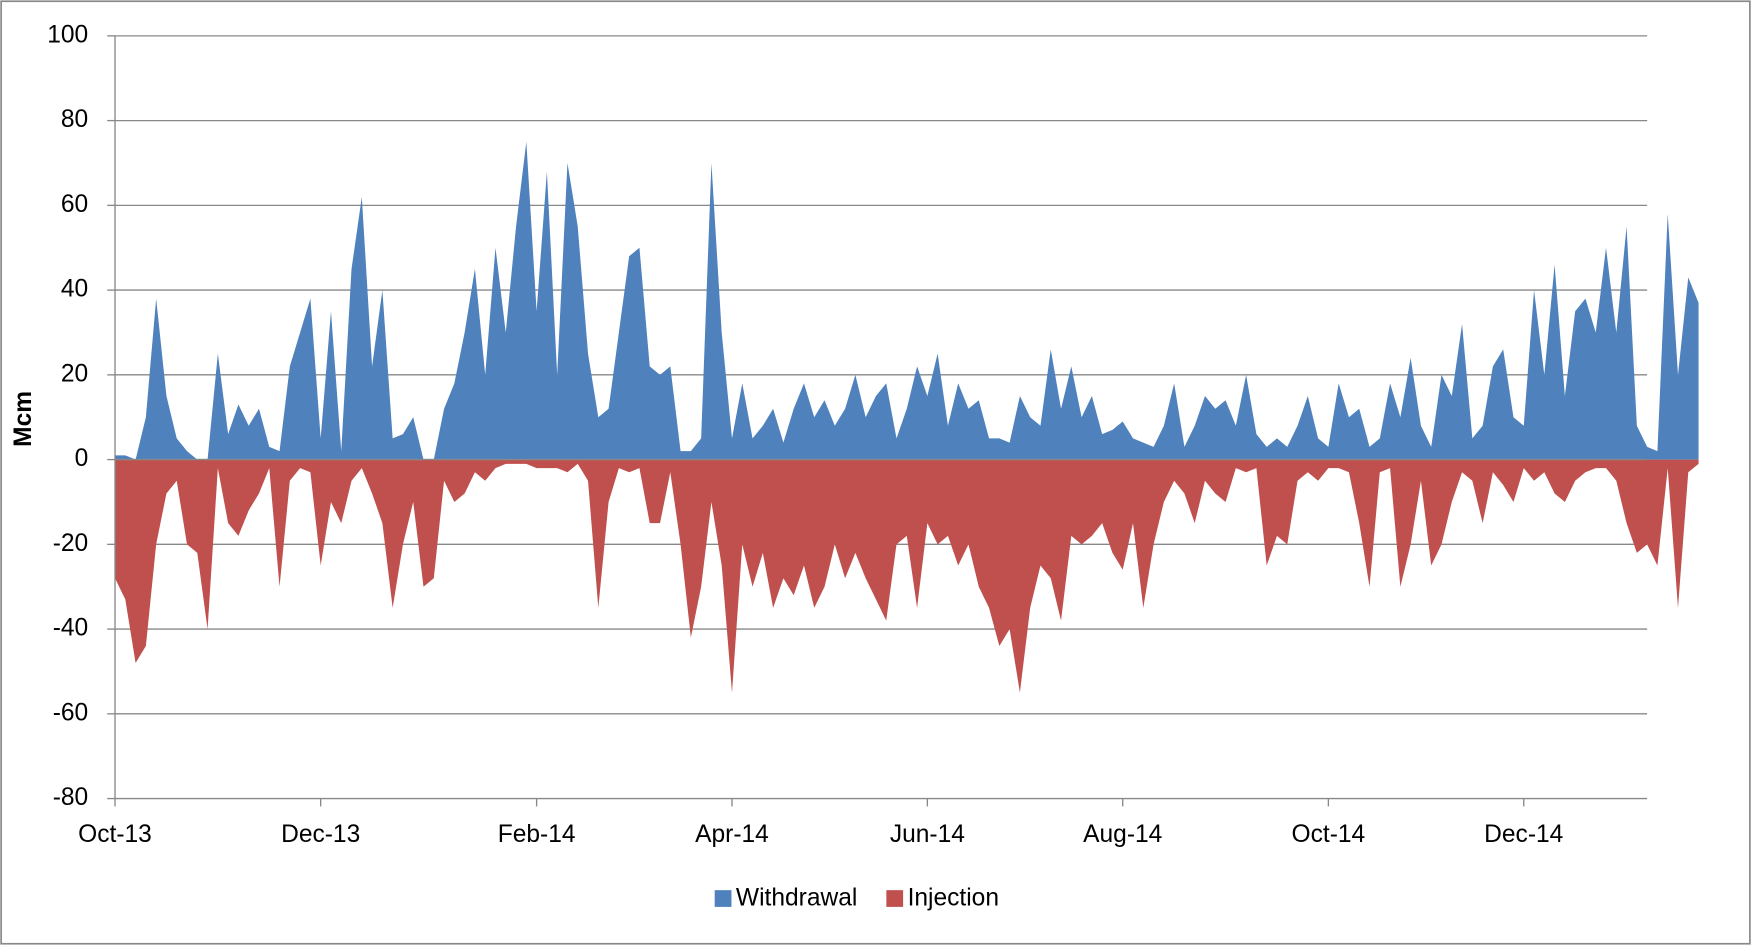  What do you see at coordinates (74, 373) in the screenshot?
I see `y-tick-label: 20` at bounding box center [74, 373].